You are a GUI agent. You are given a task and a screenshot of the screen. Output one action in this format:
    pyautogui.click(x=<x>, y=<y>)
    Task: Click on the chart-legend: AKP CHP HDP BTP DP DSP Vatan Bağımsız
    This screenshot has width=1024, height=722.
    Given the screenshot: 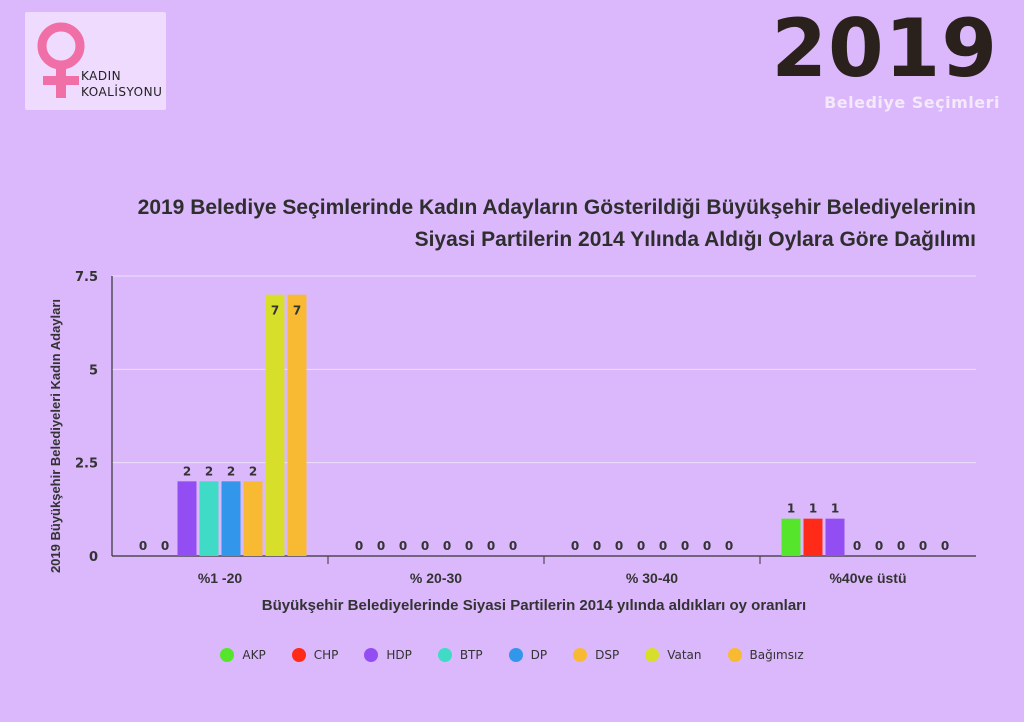 What is the action you would take?
    pyautogui.click(x=512, y=655)
    